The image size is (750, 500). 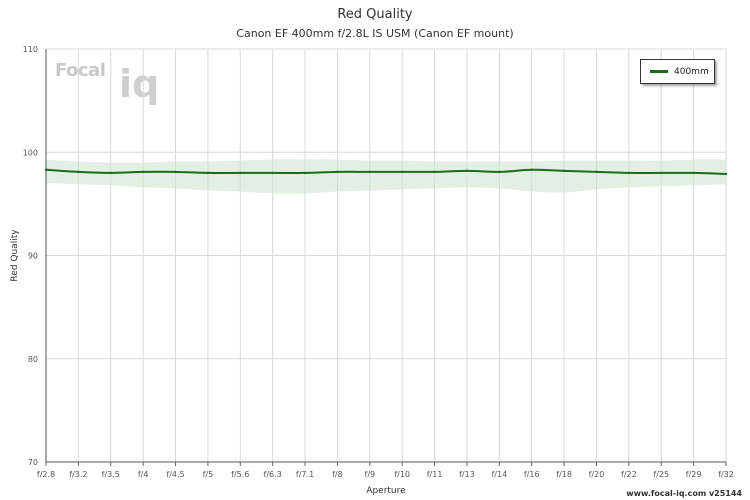 What do you see at coordinates (15, 255) in the screenshot?
I see `y-axis-title: Red Quality` at bounding box center [15, 255].